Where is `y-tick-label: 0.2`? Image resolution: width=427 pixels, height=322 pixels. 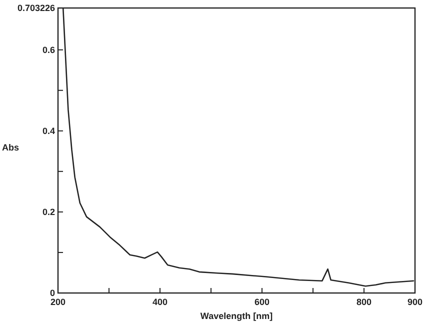 y-tick-label: 0.2 is located at coordinates (48, 211).